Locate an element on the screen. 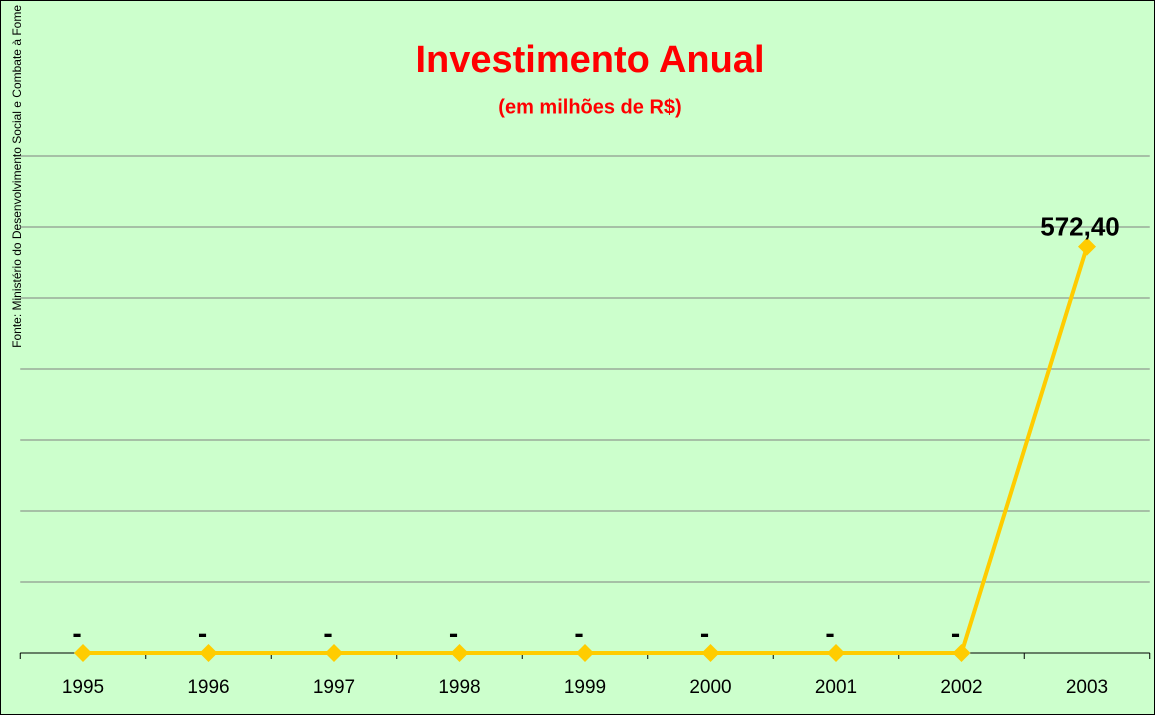 The image size is (1155, 715). x-tick-label: 2003 is located at coordinates (1087, 687).